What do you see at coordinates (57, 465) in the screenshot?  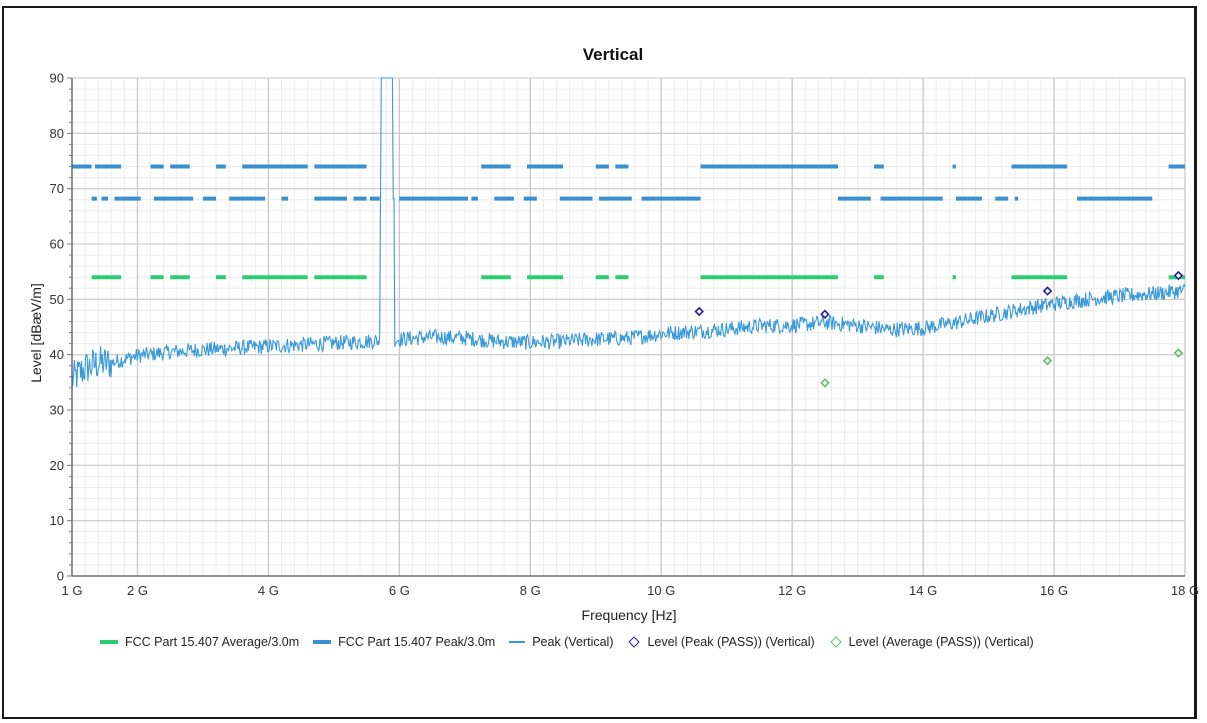 I see `y-tick-label: 20` at bounding box center [57, 465].